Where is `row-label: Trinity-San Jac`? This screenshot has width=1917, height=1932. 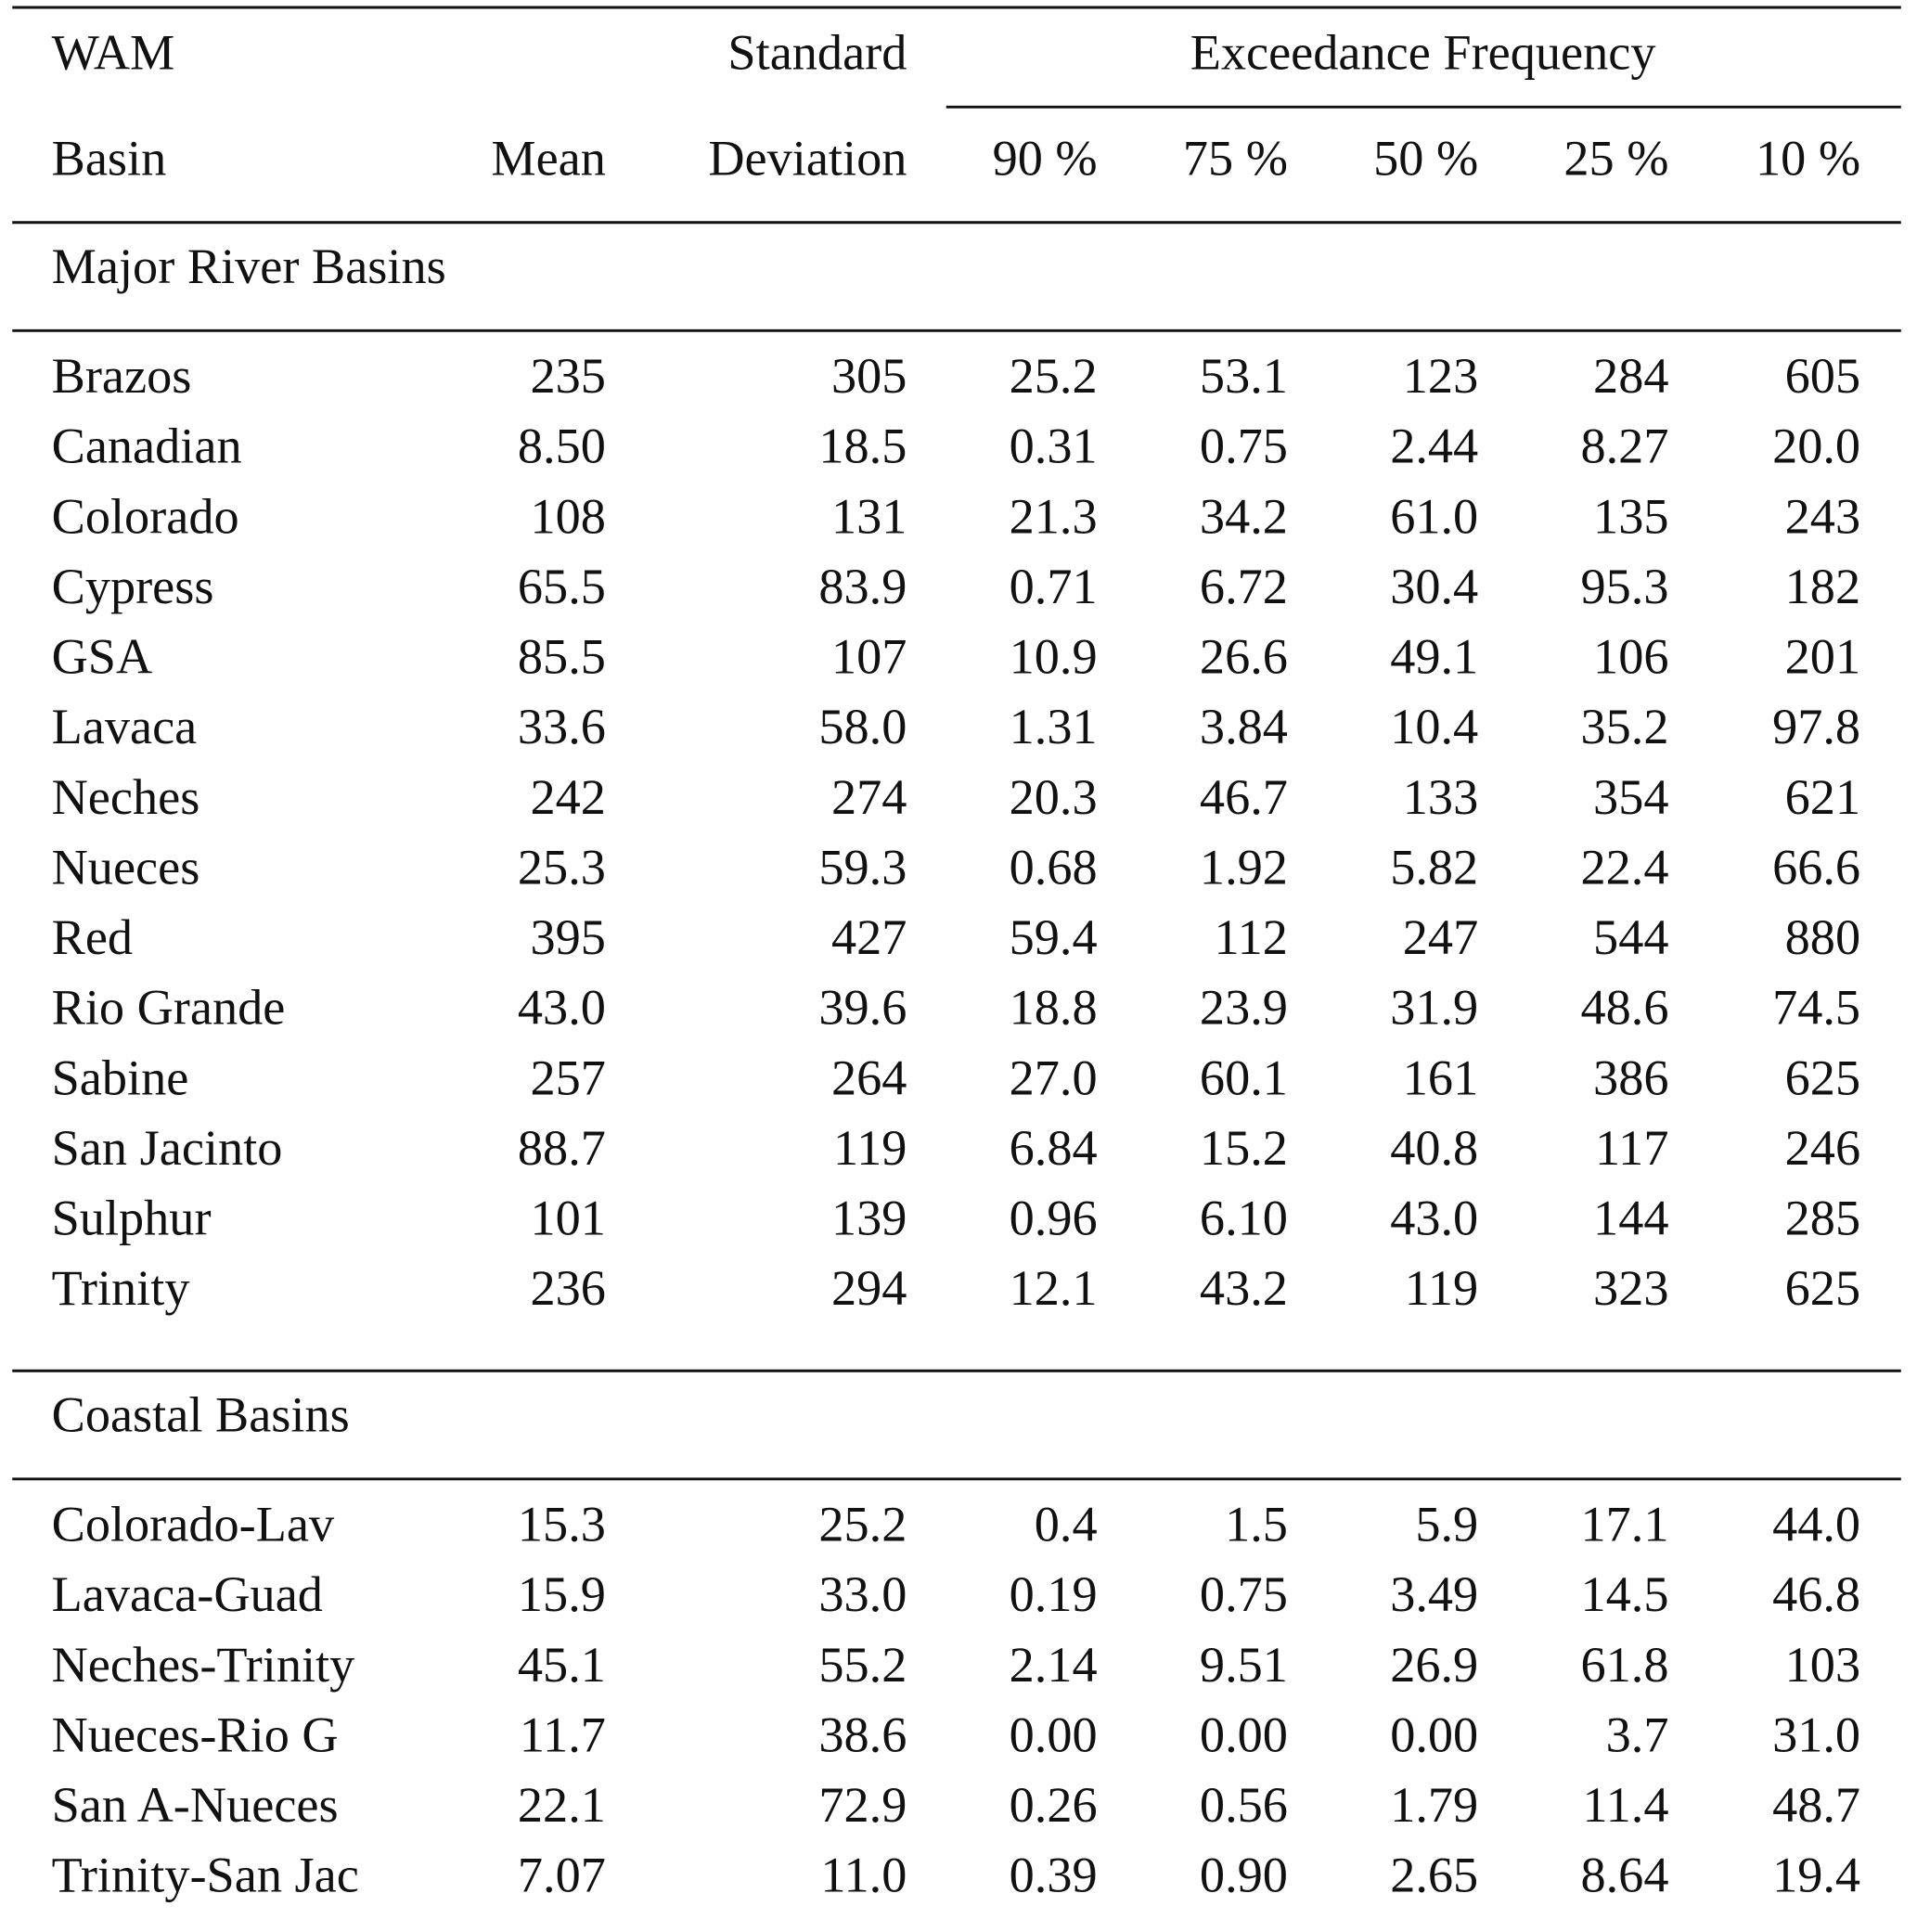
row-label: Trinity-San Jac is located at coordinates (206, 1876).